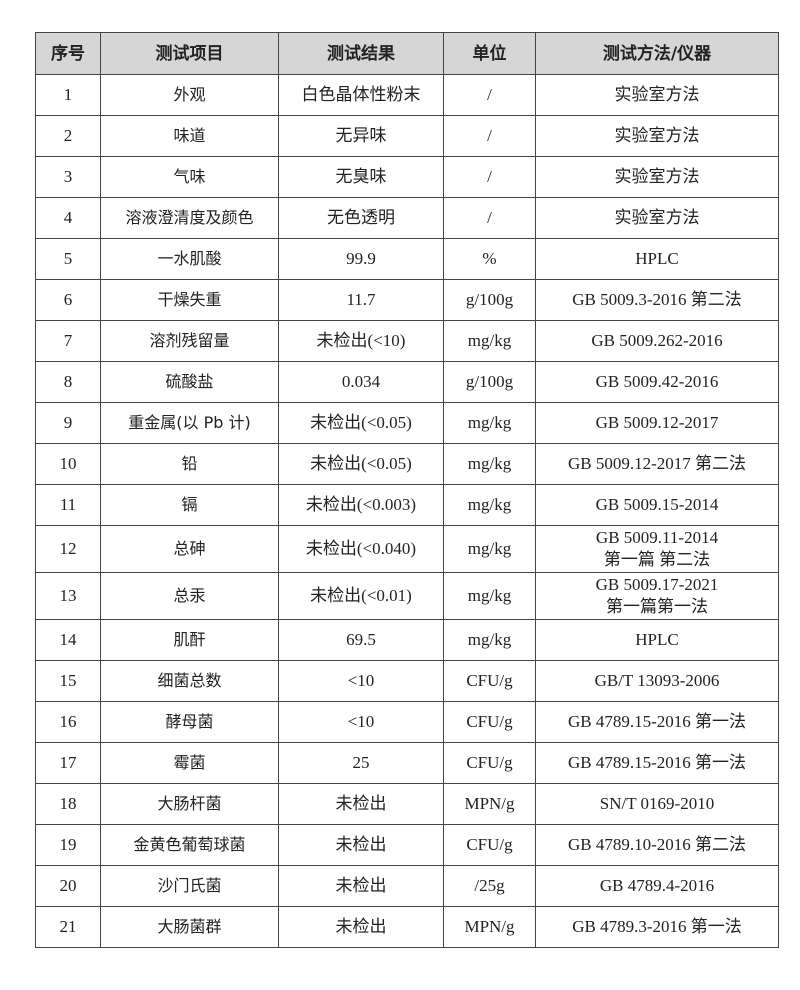 The image size is (800, 990). Describe the element at coordinates (657, 886) in the screenshot. I see `cell-method: GB 4789.4-2016` at that location.